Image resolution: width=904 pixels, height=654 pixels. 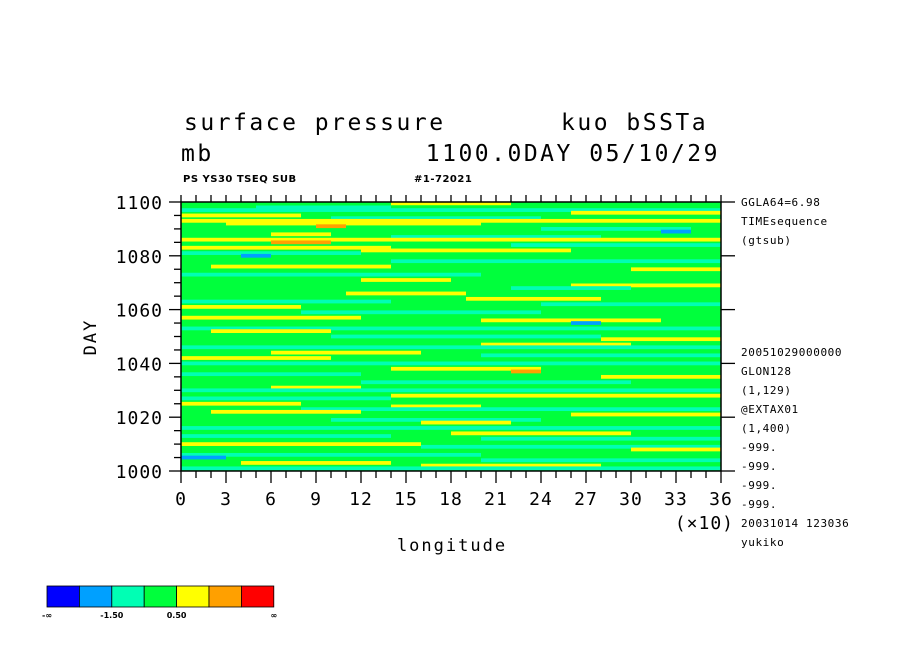 I want to click on x-axis-label: longitude, so click(x=452, y=546).